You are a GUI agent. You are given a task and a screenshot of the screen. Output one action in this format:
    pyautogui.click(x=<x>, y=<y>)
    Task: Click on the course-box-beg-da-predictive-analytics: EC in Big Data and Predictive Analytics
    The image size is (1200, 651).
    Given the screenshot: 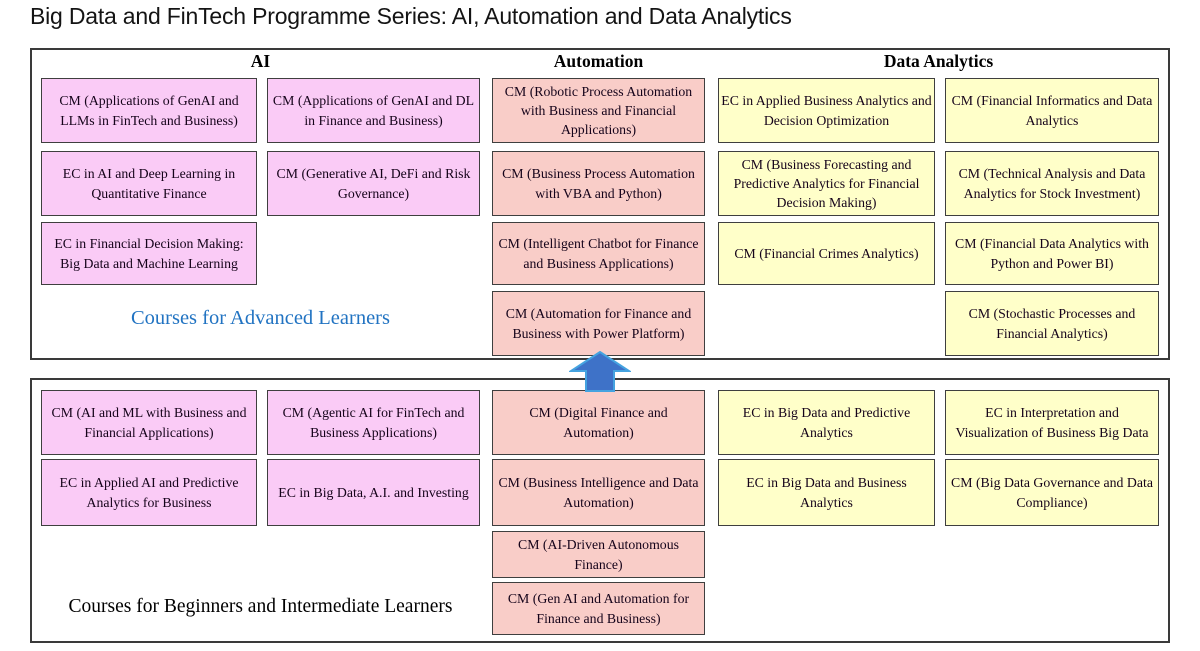 What is the action you would take?
    pyautogui.click(x=826, y=422)
    